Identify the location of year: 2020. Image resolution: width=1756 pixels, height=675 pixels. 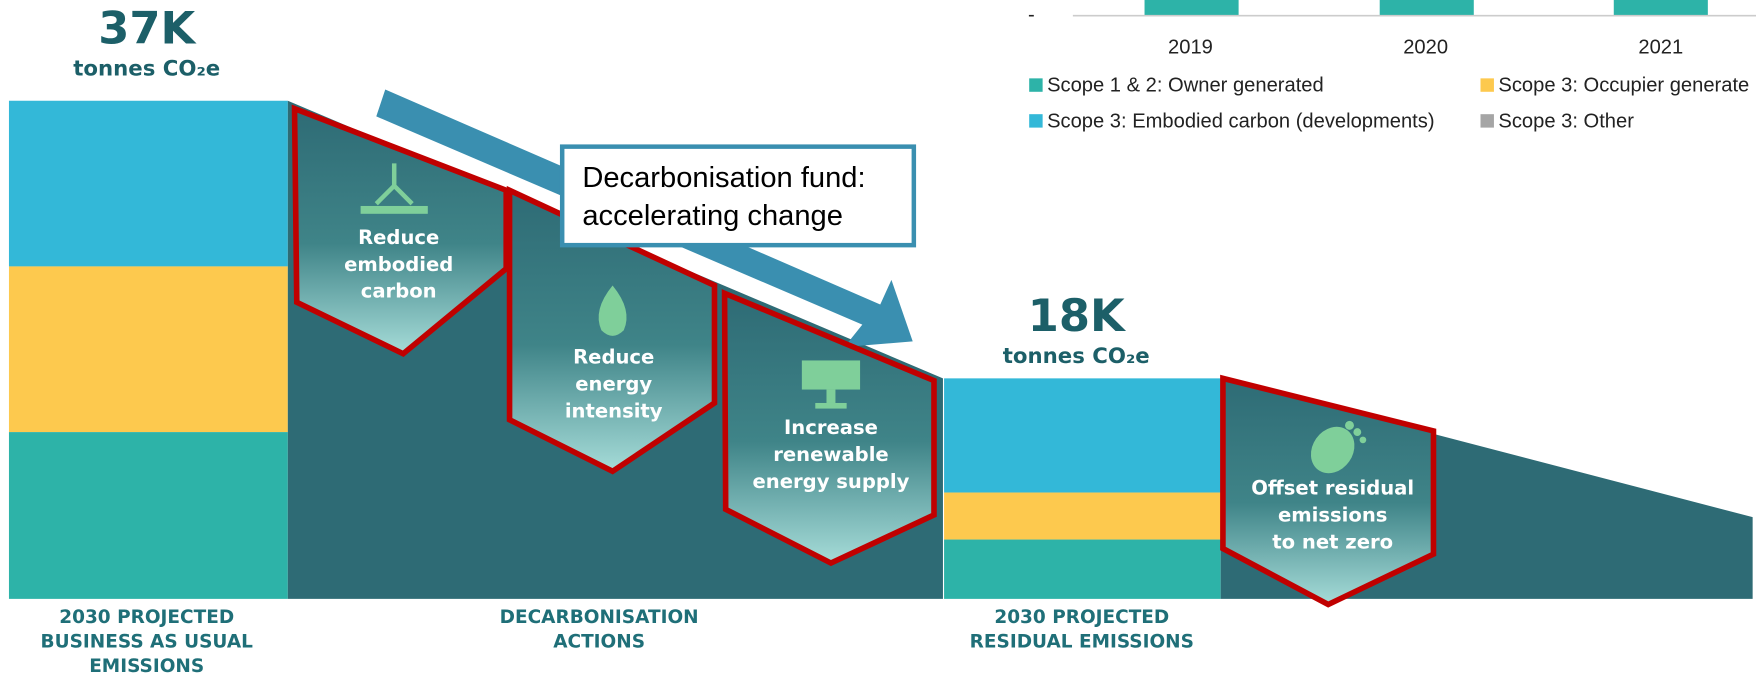
(1425, 47).